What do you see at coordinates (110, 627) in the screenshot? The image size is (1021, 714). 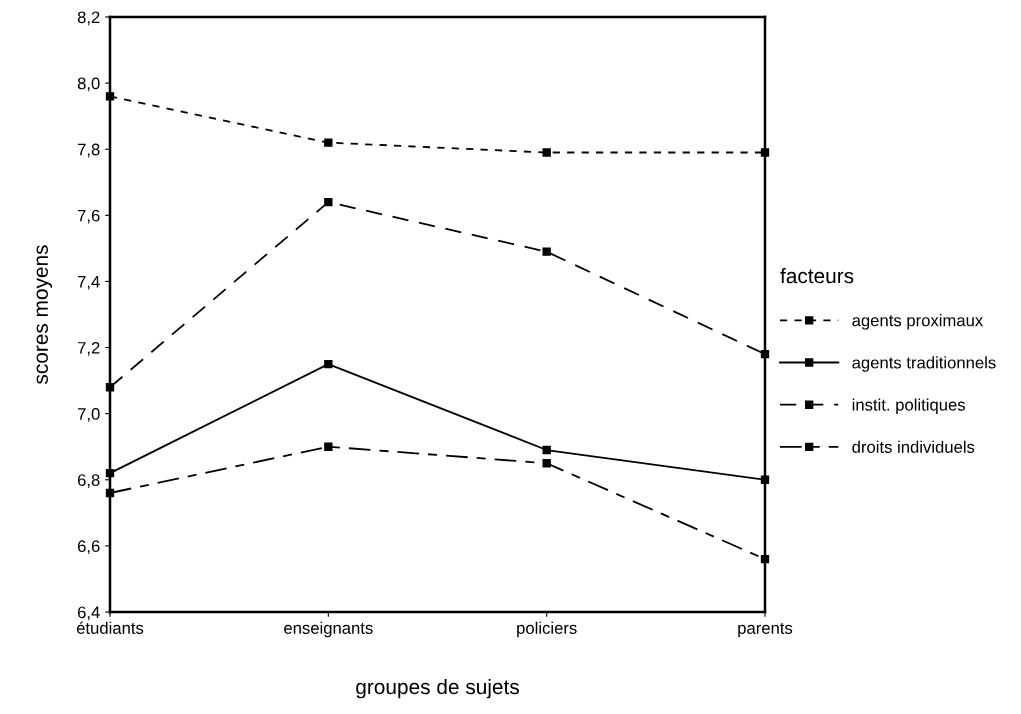 I see `x-tick-label: étudiants` at bounding box center [110, 627].